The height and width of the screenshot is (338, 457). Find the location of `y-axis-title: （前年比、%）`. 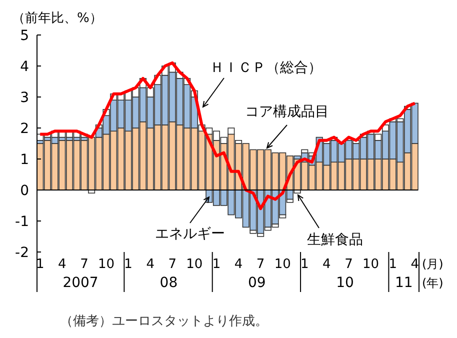

y-axis-title: （前年比、%） is located at coordinates (57, 18).